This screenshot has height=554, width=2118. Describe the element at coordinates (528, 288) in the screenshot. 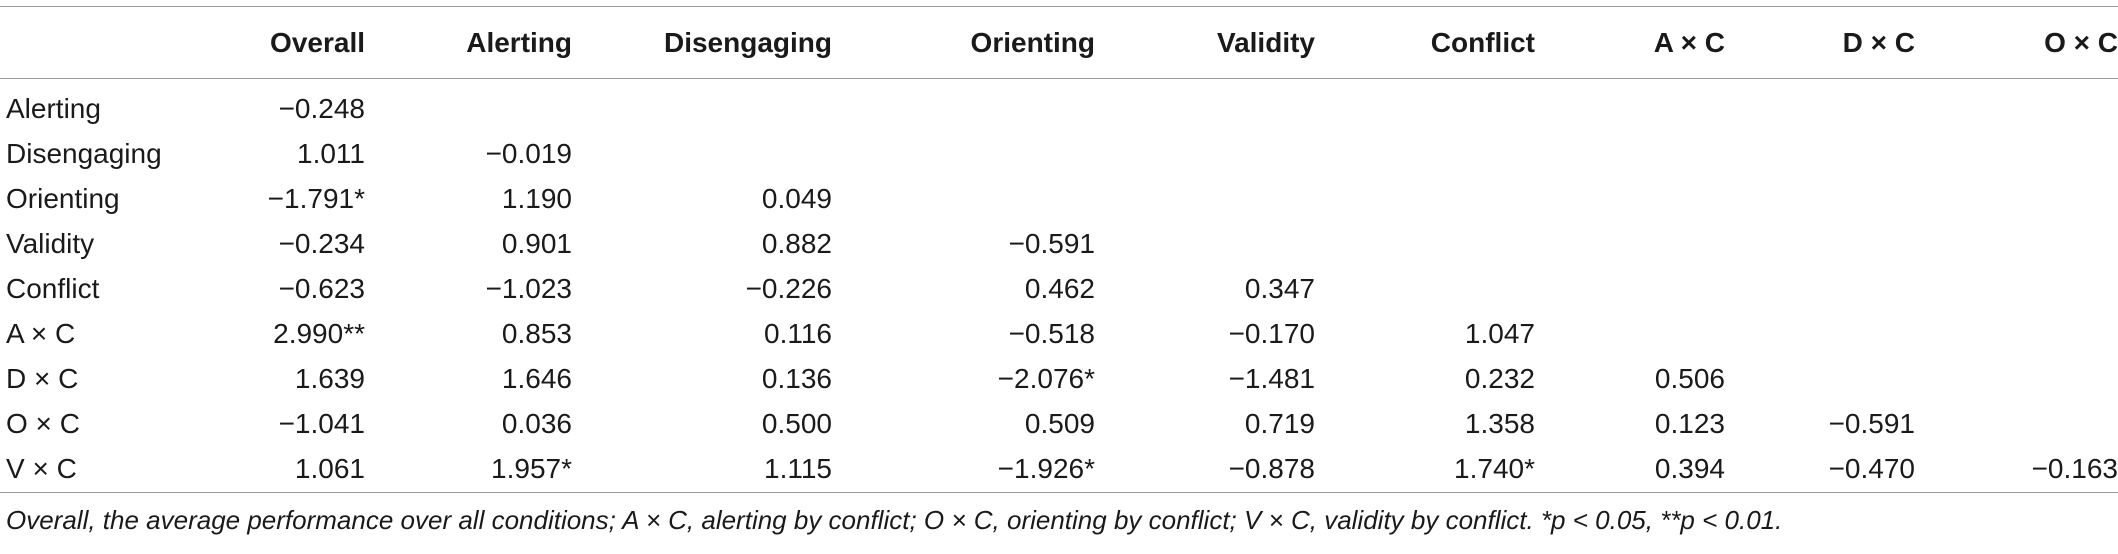

I see `table-cell: −1.023` at that location.